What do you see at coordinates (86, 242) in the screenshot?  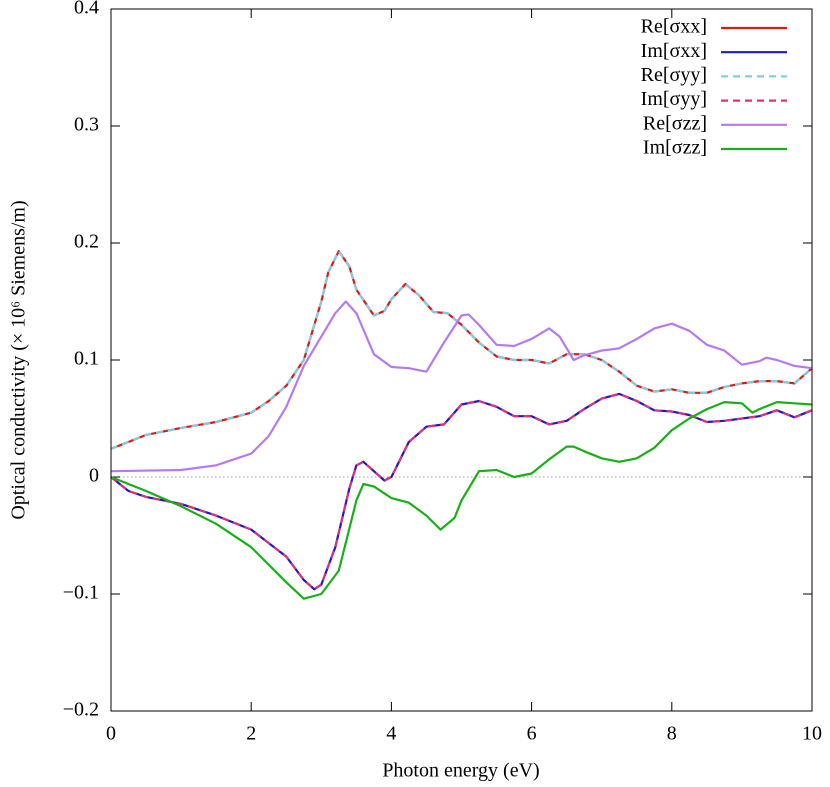 I see `y-tick-label: 0.2` at bounding box center [86, 242].